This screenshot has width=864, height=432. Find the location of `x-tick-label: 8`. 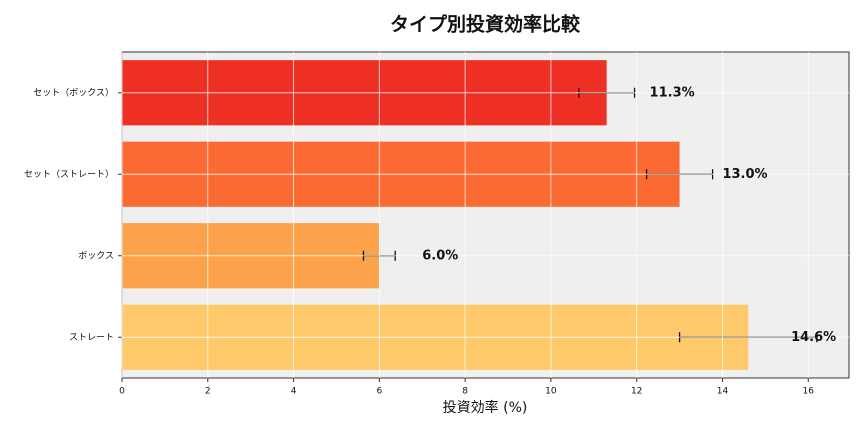

x-tick-label: 8 is located at coordinates (465, 392).